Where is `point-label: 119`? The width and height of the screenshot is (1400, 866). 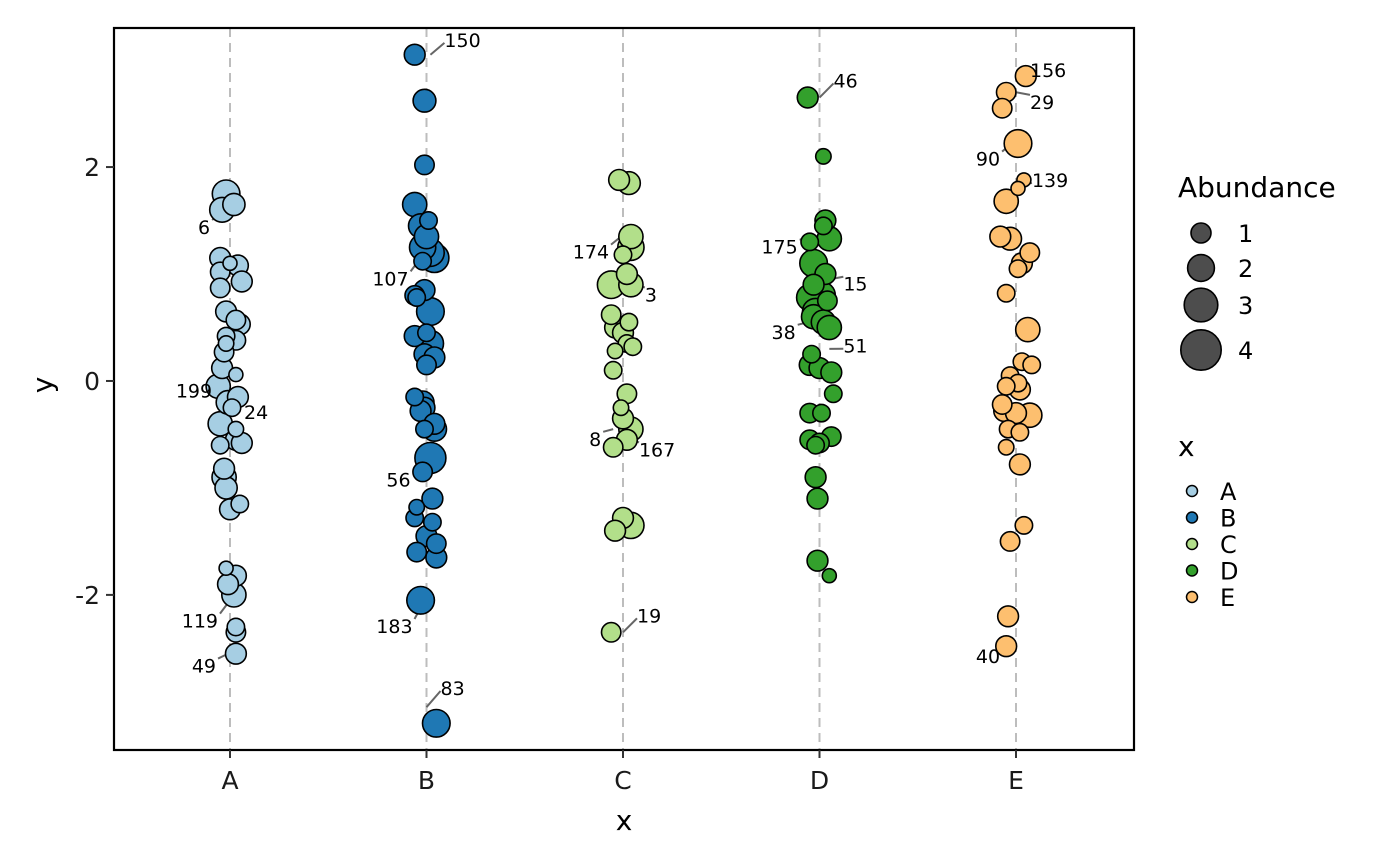 point-label: 119 is located at coordinates (200, 622).